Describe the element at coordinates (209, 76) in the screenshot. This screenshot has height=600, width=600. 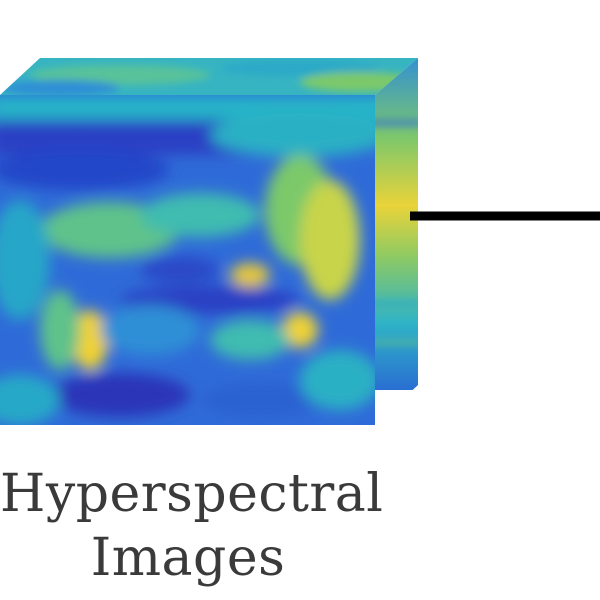
I see `cube-top-face` at that location.